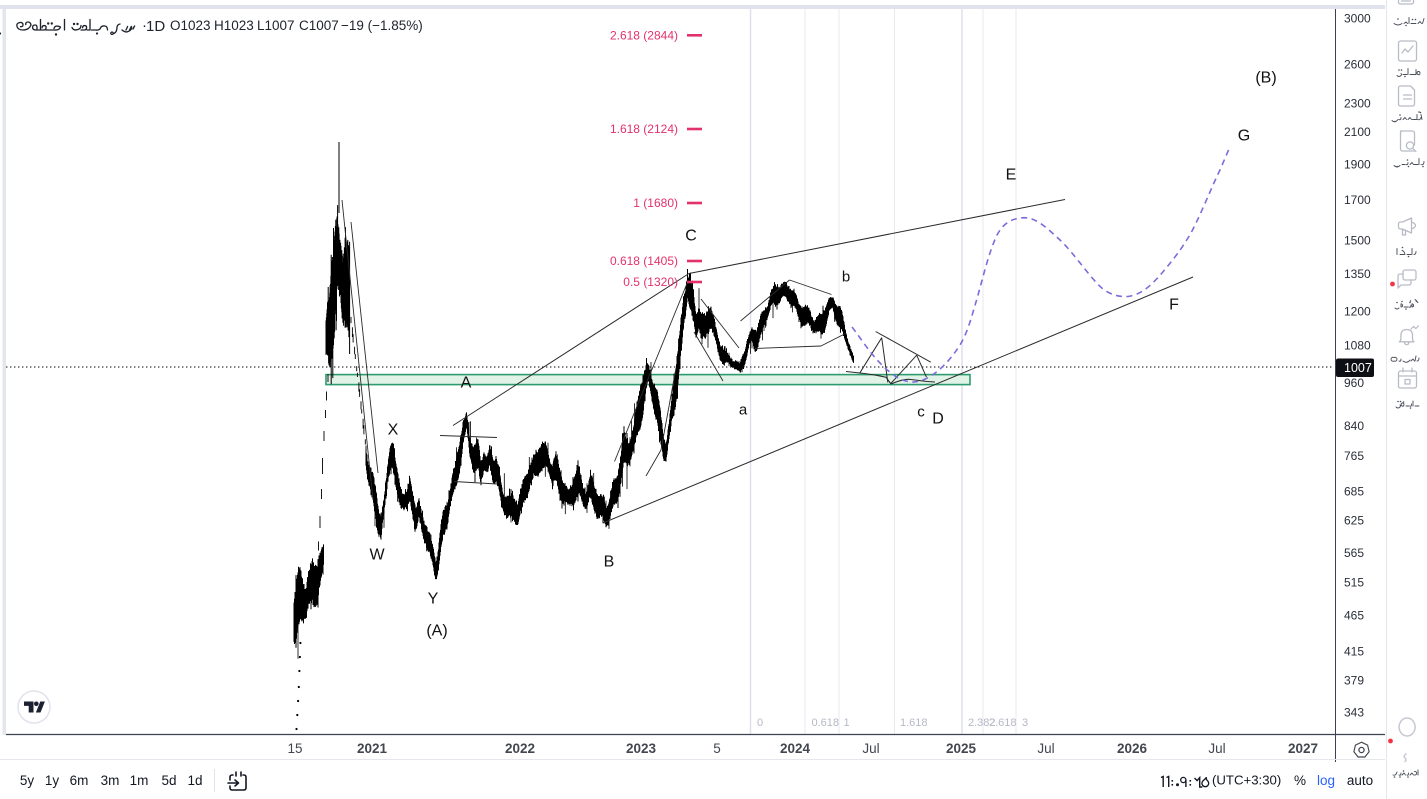 The height and width of the screenshot is (799, 1427). What do you see at coordinates (717, 748) in the screenshot?
I see `svg-text: 5` at bounding box center [717, 748].